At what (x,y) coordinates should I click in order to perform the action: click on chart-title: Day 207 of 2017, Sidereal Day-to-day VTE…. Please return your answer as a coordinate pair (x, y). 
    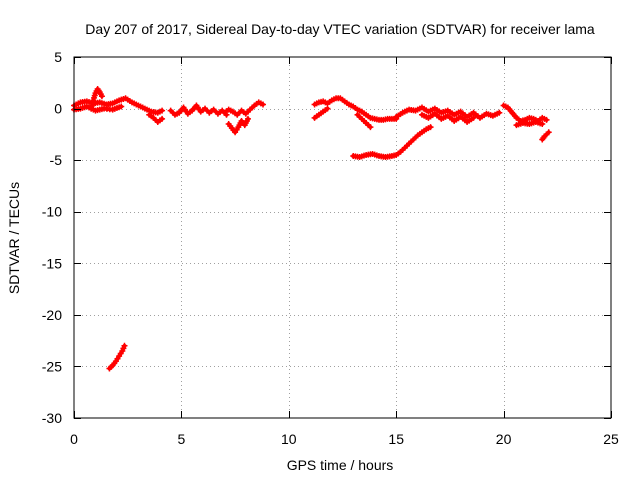
    Looking at the image, I should click on (340, 29).